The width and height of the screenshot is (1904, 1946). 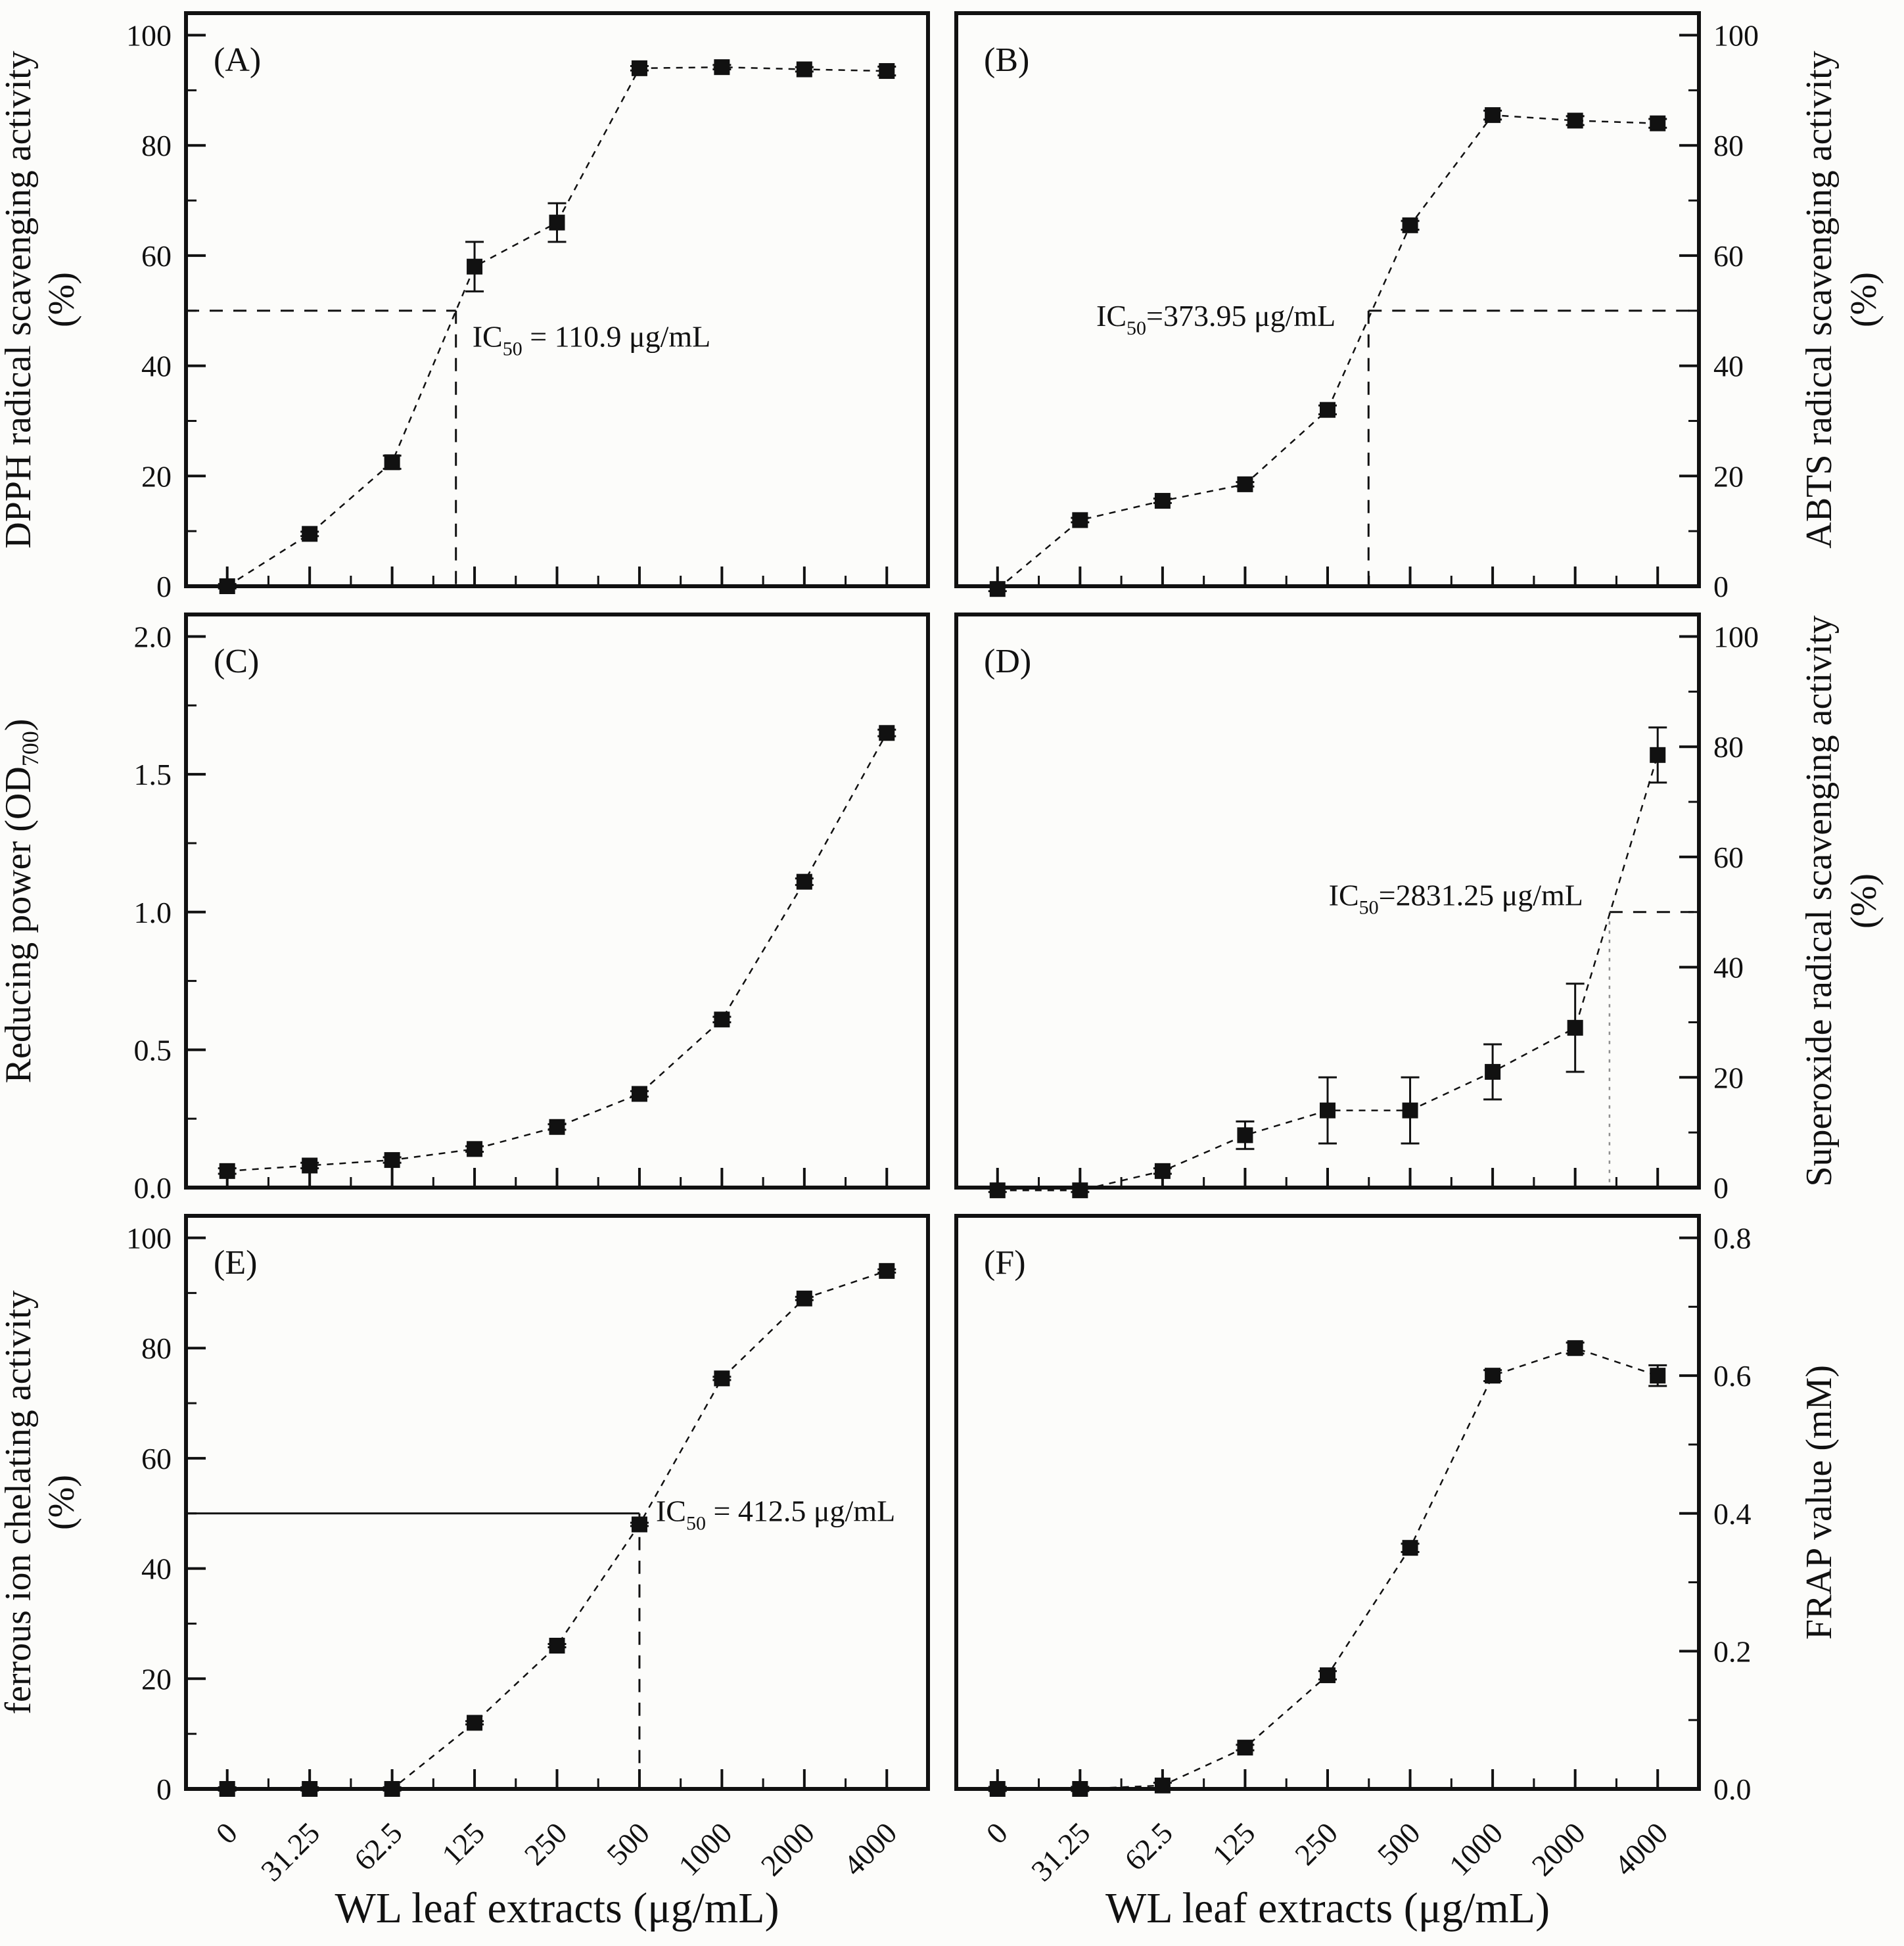 I want to click on ic50-annotation: IC50=2831.25 μg/mL, so click(x=1514, y=1033).